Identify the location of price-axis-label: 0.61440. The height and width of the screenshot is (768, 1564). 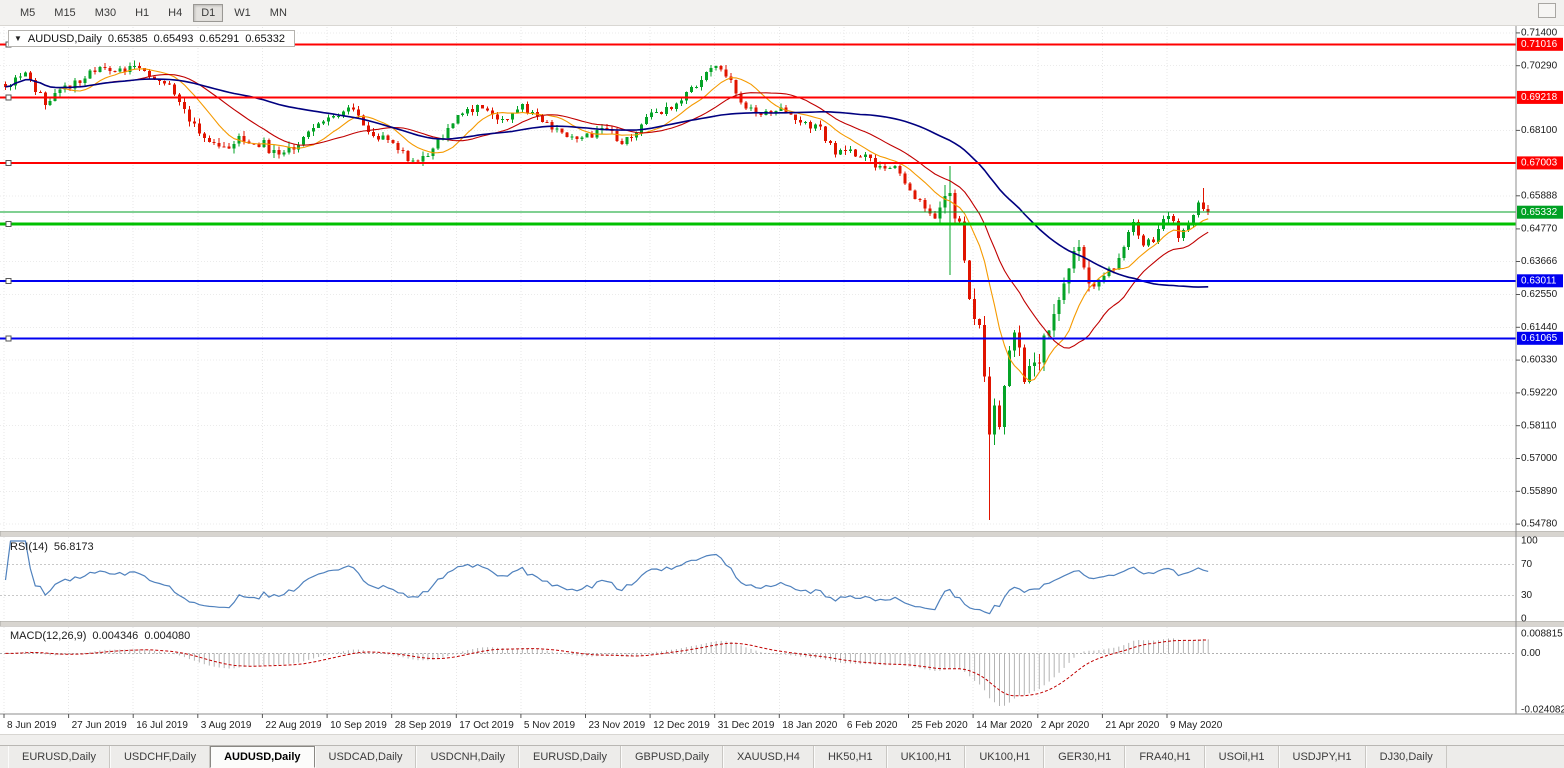
(1539, 327).